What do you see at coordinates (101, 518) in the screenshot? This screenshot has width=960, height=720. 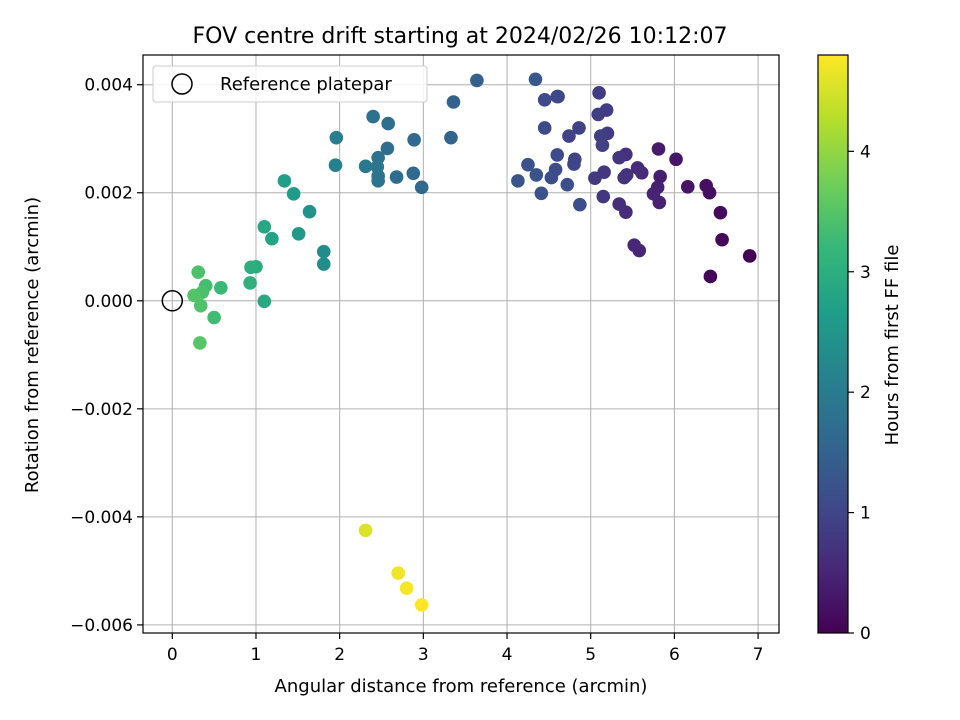 I see `y-tick-label: −0.004` at bounding box center [101, 518].